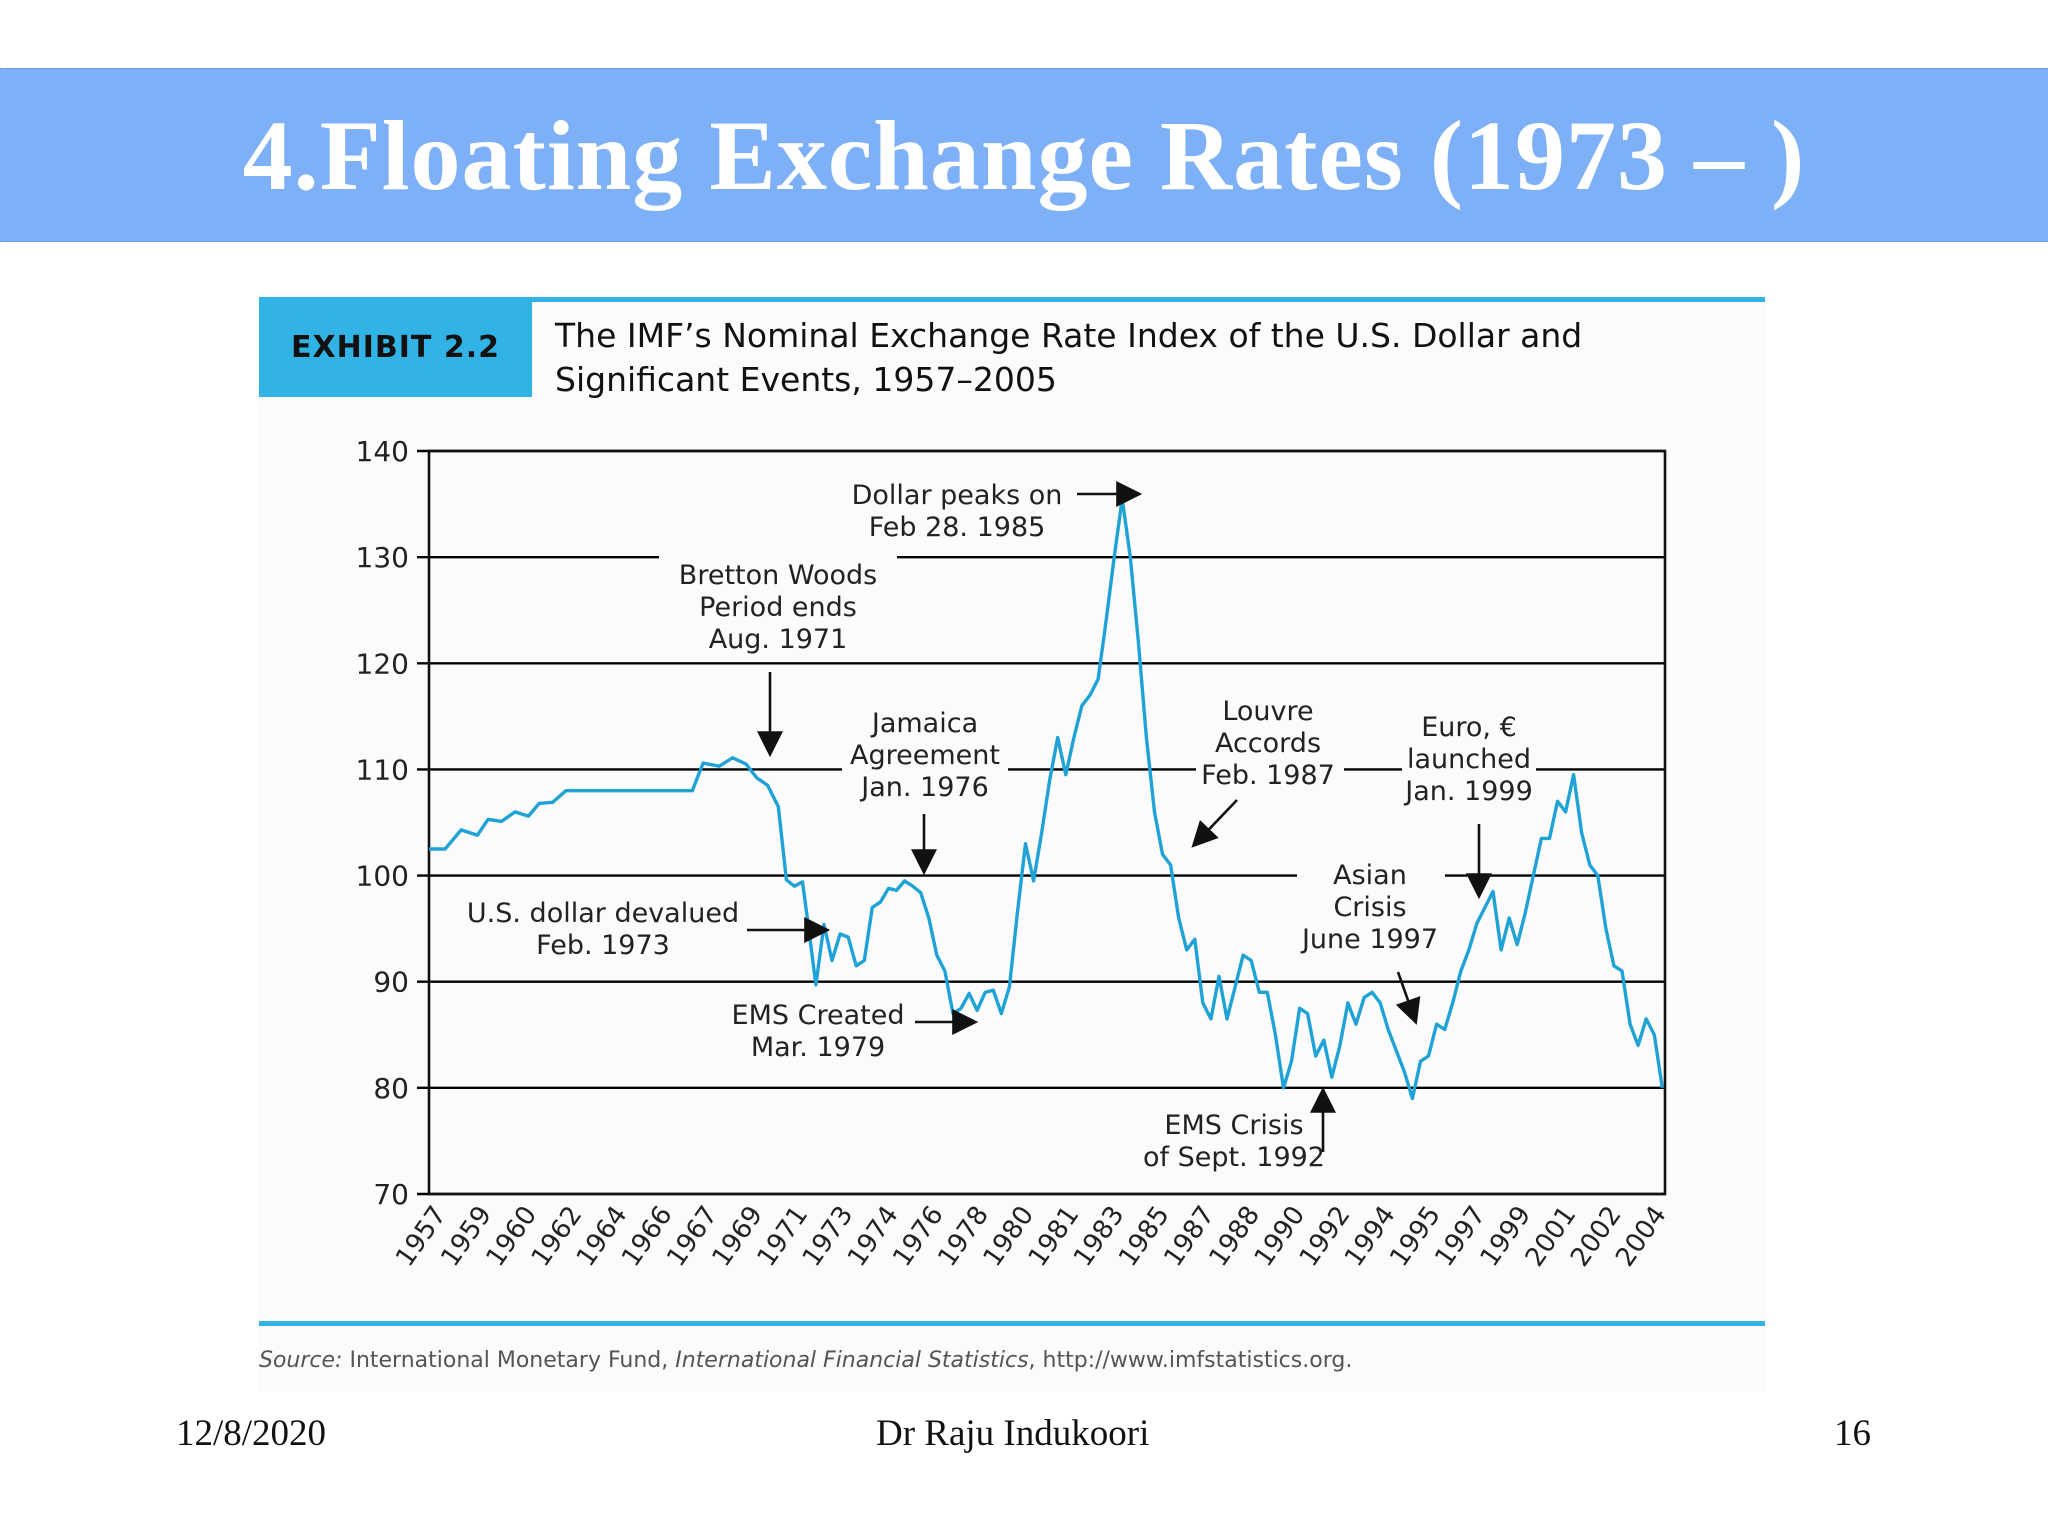 This screenshot has height=1536, width=2048. Describe the element at coordinates (382, 451) in the screenshot. I see `y-tick-label-140: 140` at that location.